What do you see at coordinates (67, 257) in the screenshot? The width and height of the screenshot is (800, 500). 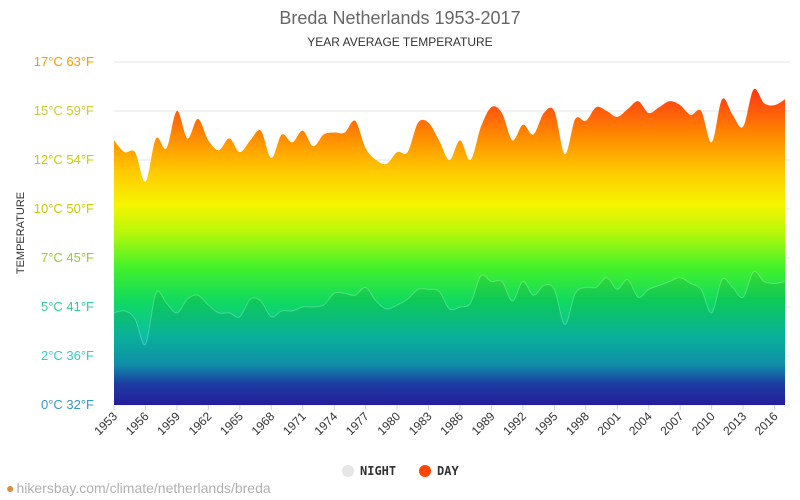 I see `y-tick-label: 7°C 45°F` at bounding box center [67, 257].